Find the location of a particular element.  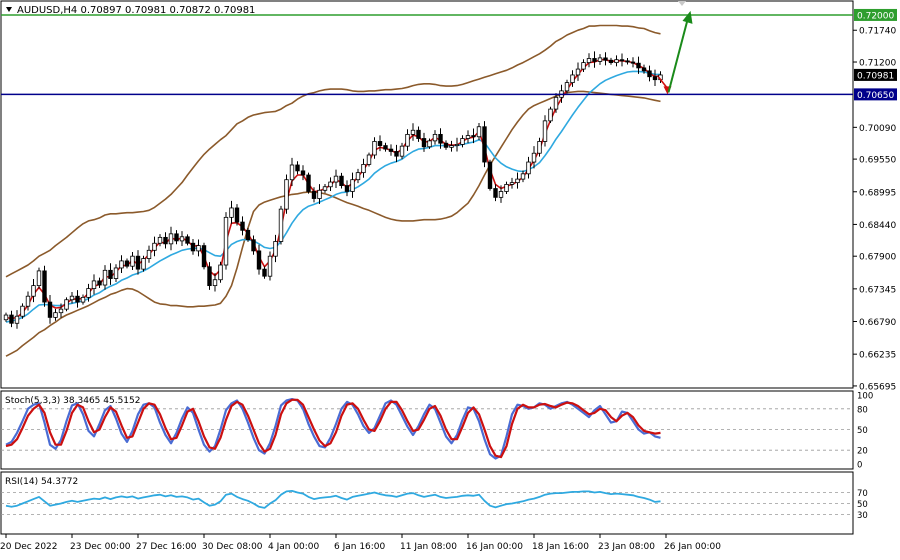

time-tick-label: 11 Jan 08:00 is located at coordinates (428, 547).